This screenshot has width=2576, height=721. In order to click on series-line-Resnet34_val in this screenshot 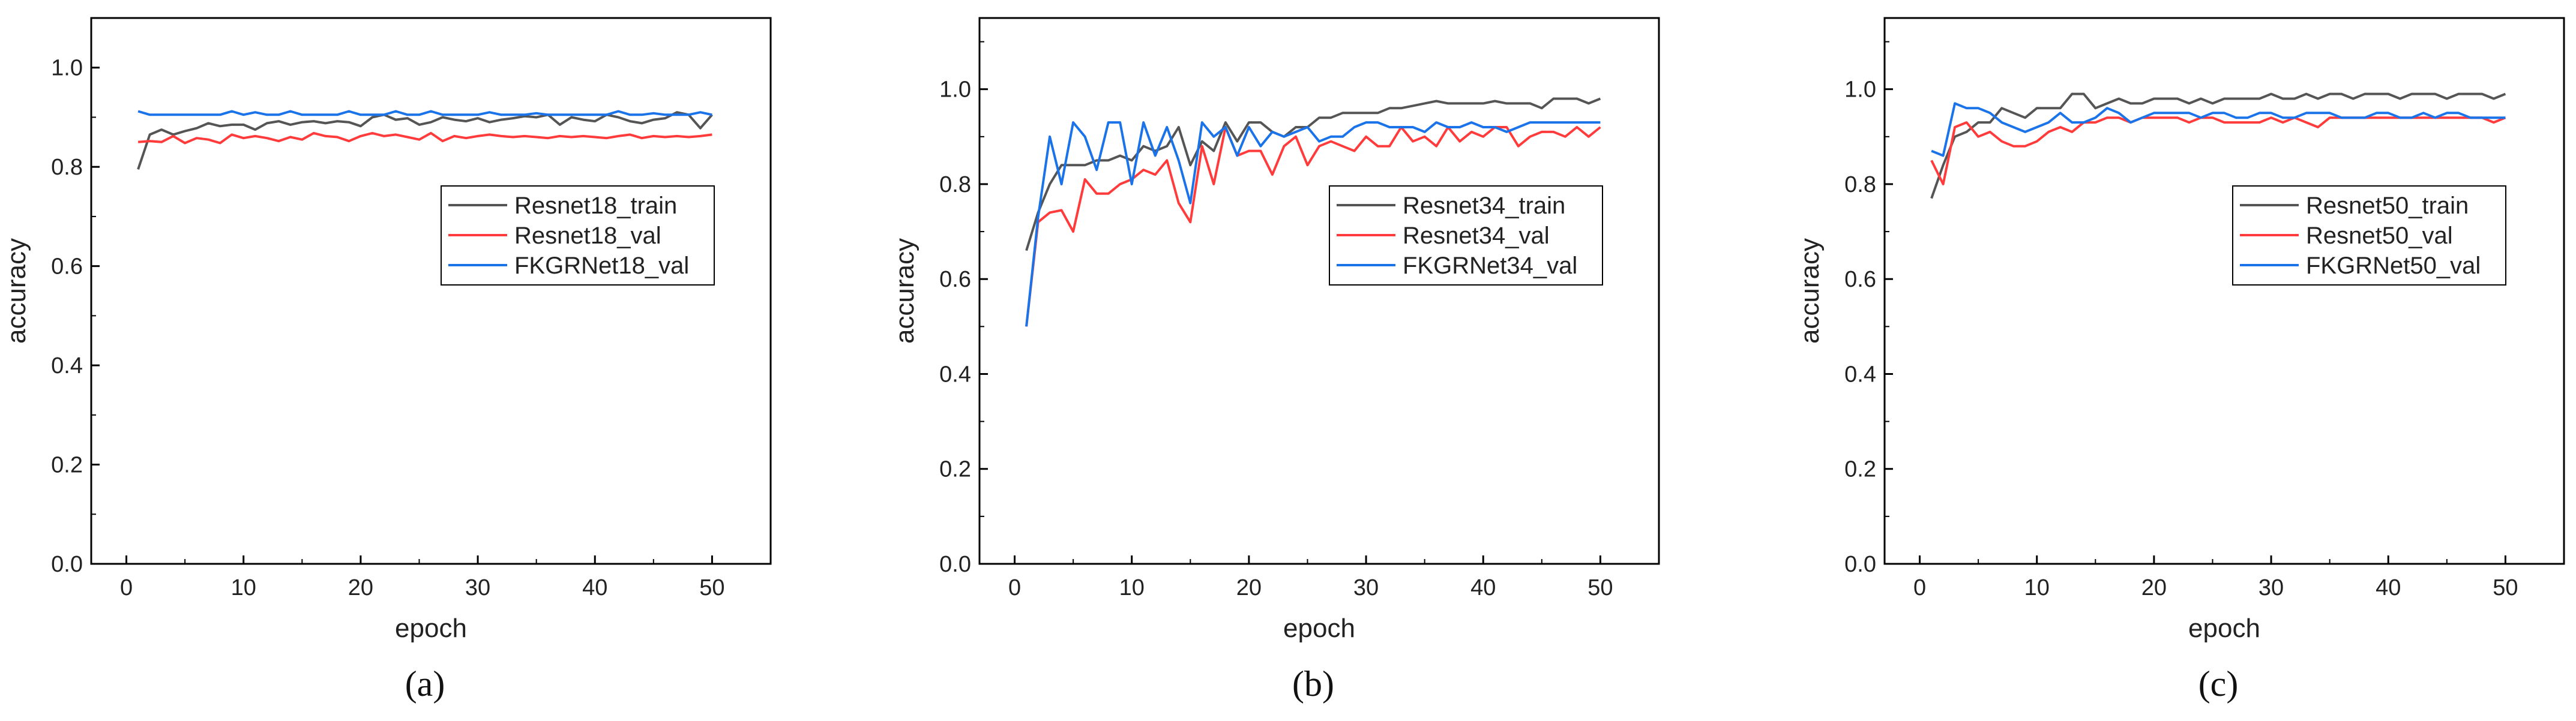, I will do `click(1313, 226)`.